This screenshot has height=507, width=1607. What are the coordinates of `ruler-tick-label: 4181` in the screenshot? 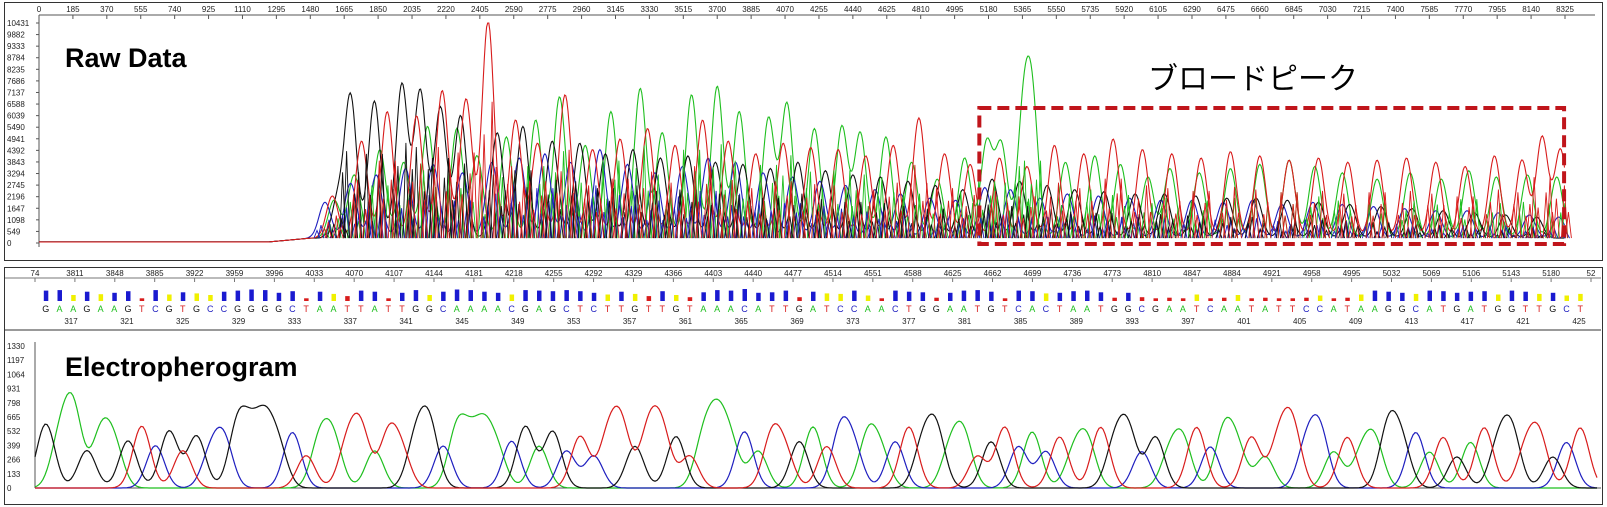 It's located at (474, 273).